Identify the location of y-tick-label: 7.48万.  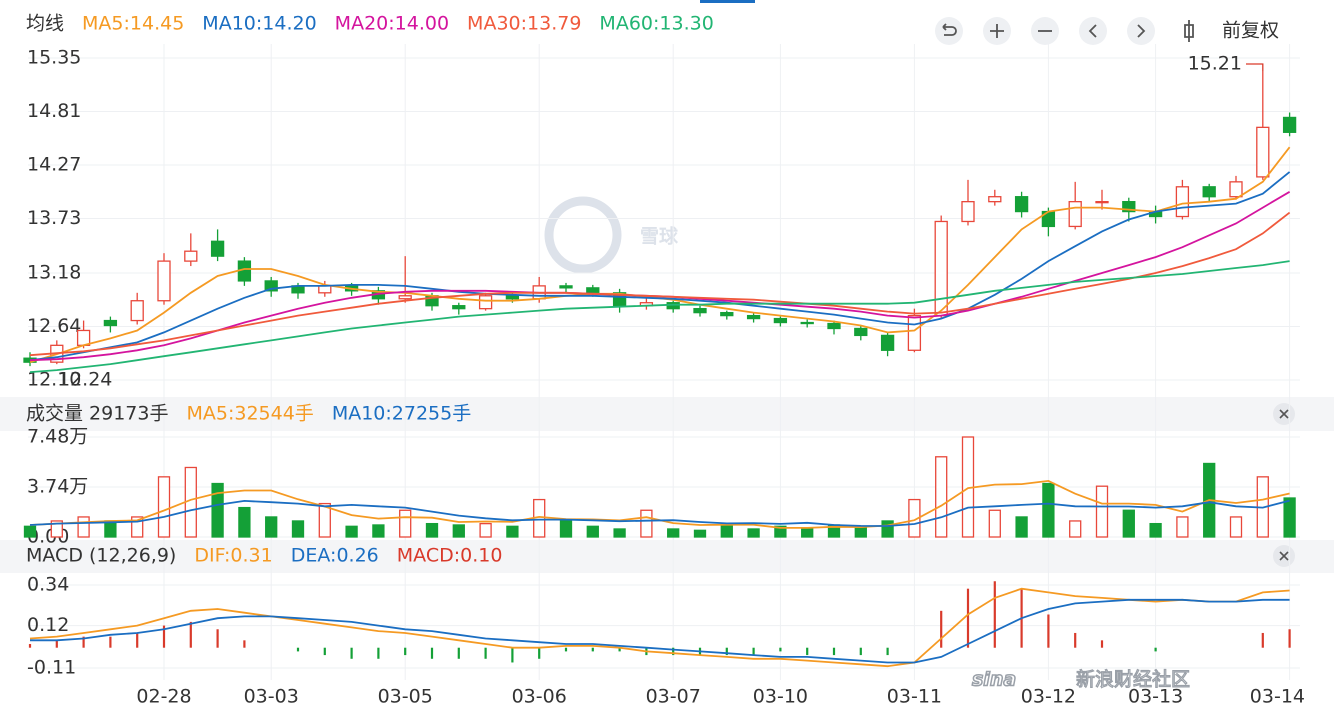
(57, 437).